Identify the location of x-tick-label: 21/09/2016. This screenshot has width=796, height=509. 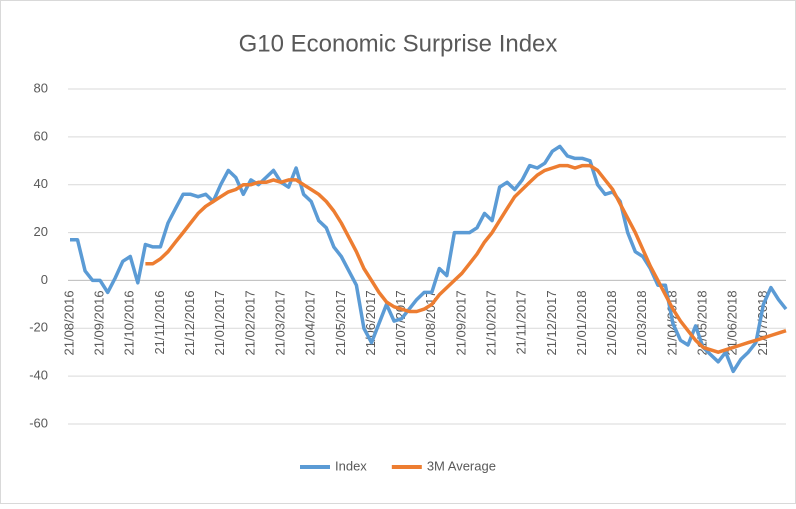
(99, 322).